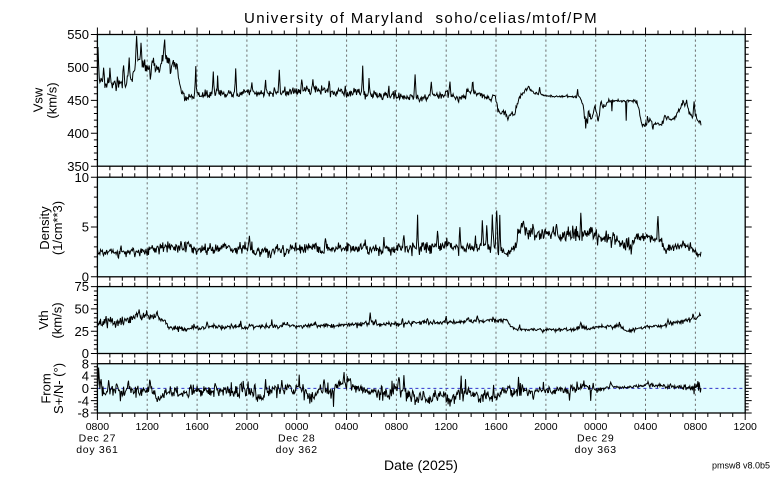  What do you see at coordinates (297, 450) in the screenshot?
I see `svg-text: doy 362` at bounding box center [297, 450].